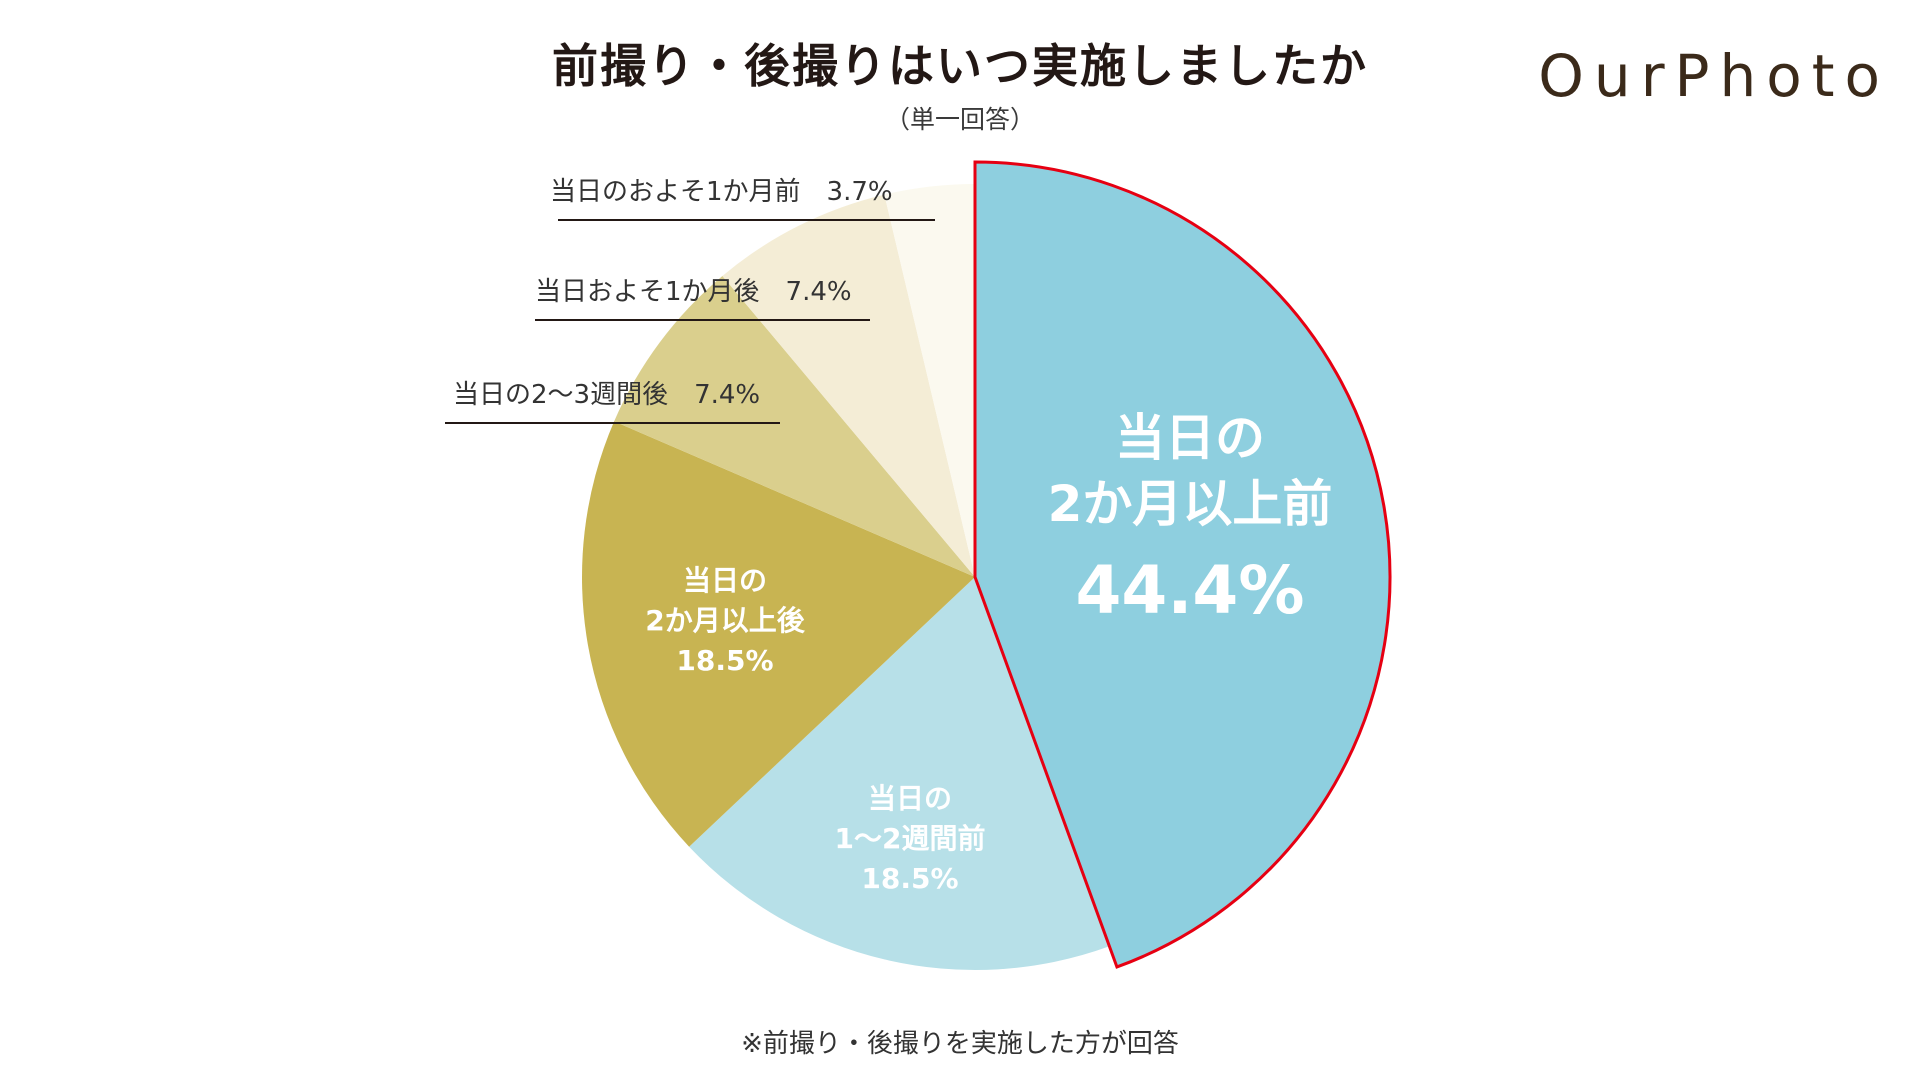  I want to click on callout-label-5: 当日およそ1か月後 7.4%, so click(693, 292).